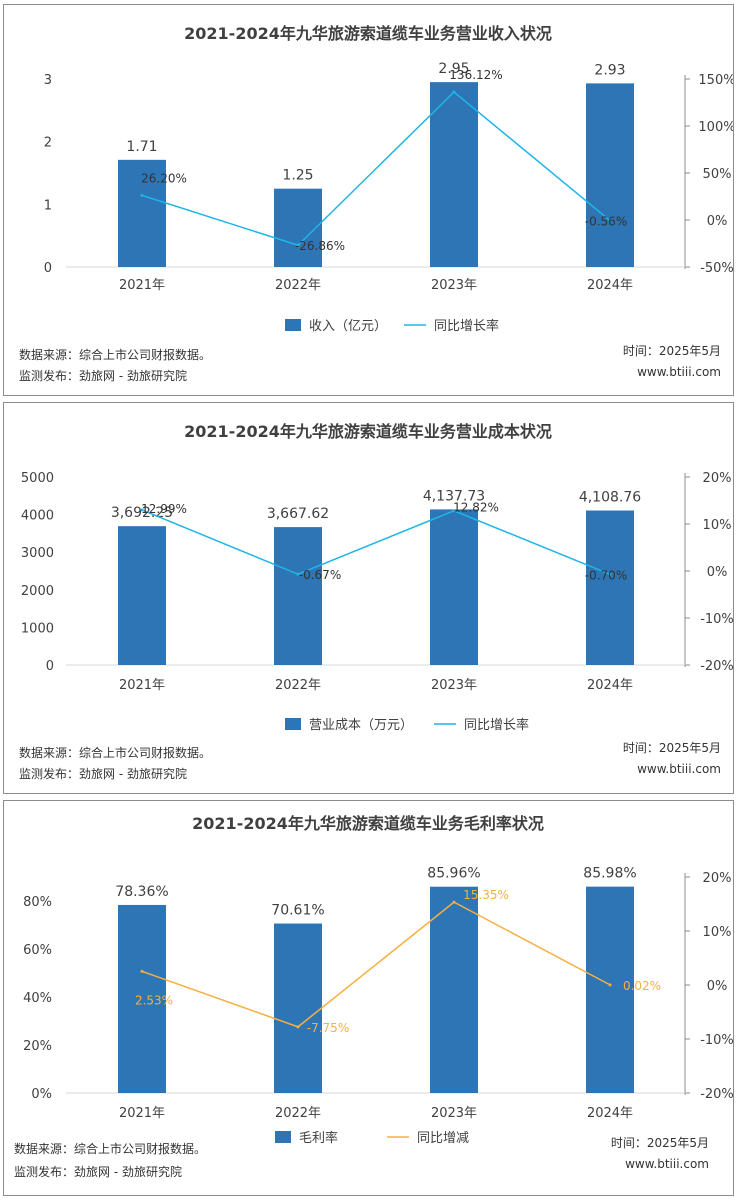  Describe the element at coordinates (328, 1028) in the screenshot. I see `growth-value-label: -7.75%` at that location.